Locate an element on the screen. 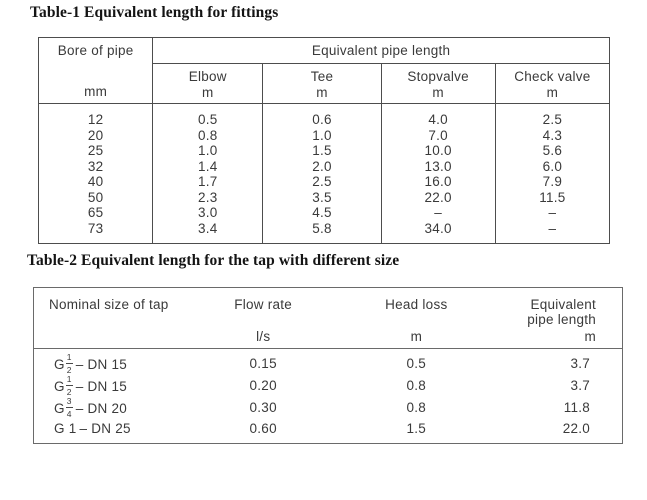 The image size is (647, 500). table1-row: 73 3.4 5.8 34.0– is located at coordinates (324, 232).